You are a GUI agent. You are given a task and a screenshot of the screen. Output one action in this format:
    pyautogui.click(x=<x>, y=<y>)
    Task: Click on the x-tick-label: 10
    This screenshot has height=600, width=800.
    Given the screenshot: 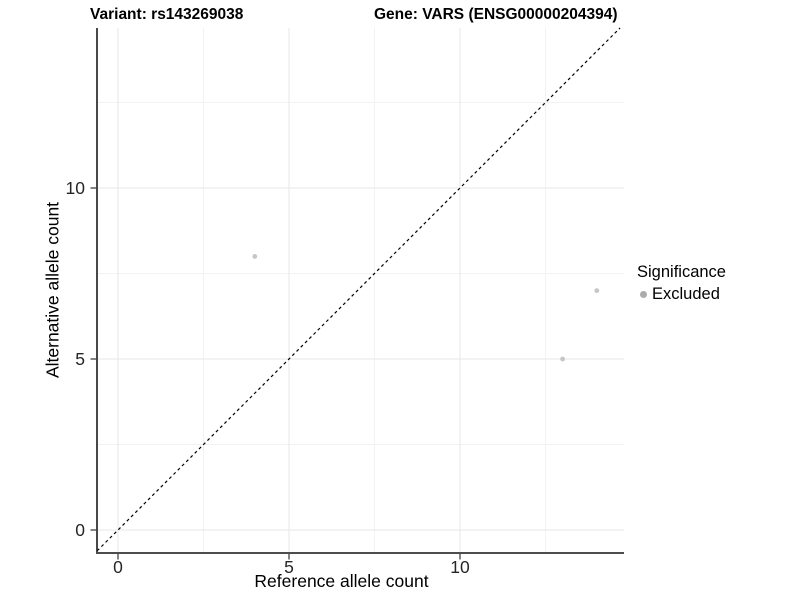 What is the action you would take?
    pyautogui.click(x=460, y=567)
    